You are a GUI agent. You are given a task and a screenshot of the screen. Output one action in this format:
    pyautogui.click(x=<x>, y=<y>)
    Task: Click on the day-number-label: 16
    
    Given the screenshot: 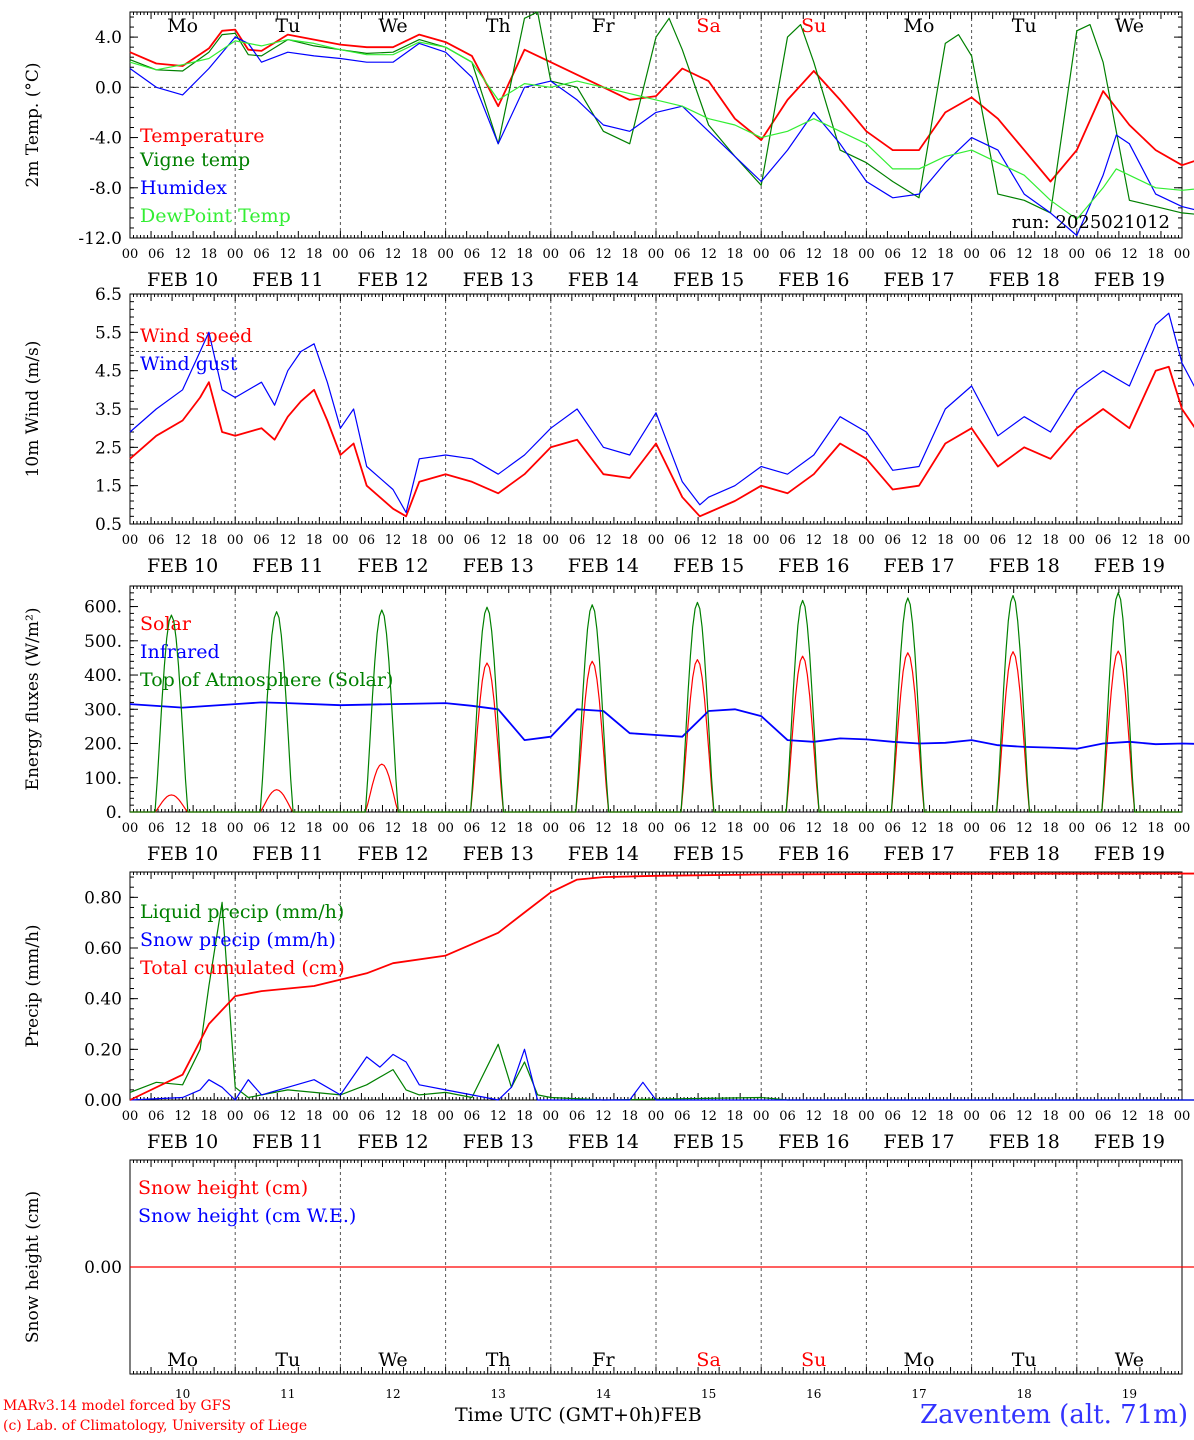 What is the action you would take?
    pyautogui.click(x=813, y=1394)
    